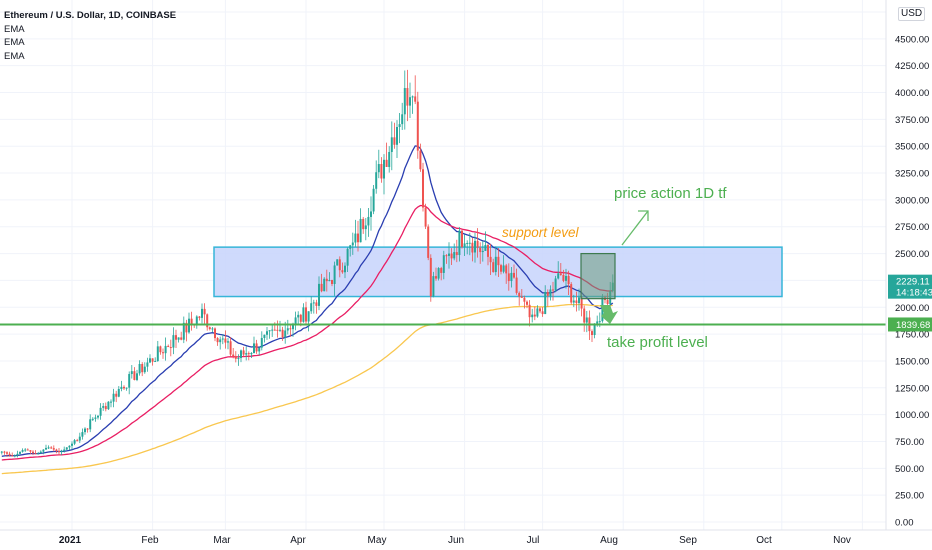 The width and height of the screenshot is (932, 550). What do you see at coordinates (909, 469) in the screenshot?
I see `price-tick-label: 500.00` at bounding box center [909, 469].